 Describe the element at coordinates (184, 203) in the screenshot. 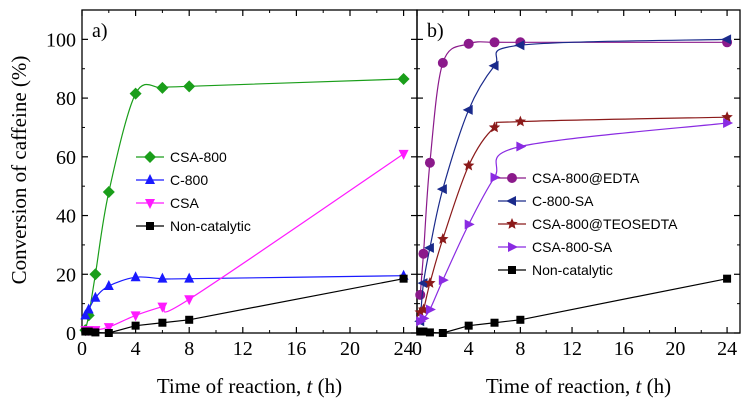

I see `legend-label: CSA` at that location.